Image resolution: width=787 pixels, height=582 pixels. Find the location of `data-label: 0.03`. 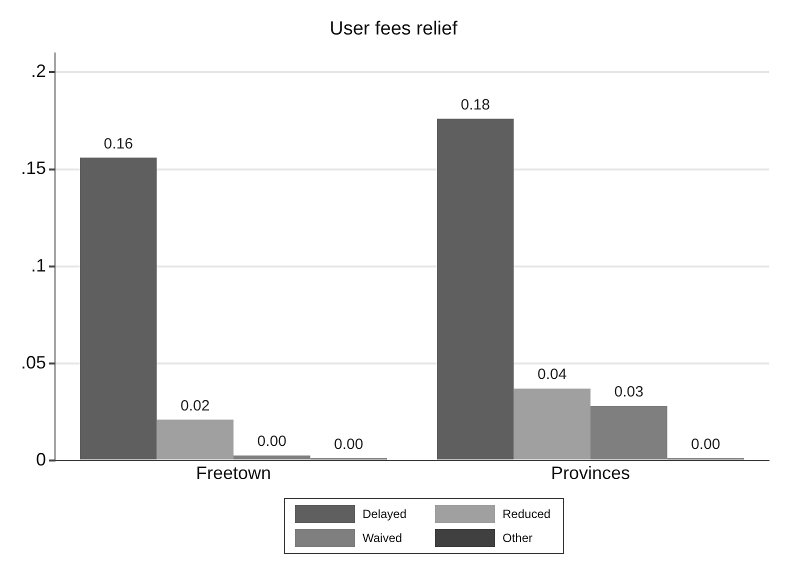

data-label: 0.03 is located at coordinates (629, 392).